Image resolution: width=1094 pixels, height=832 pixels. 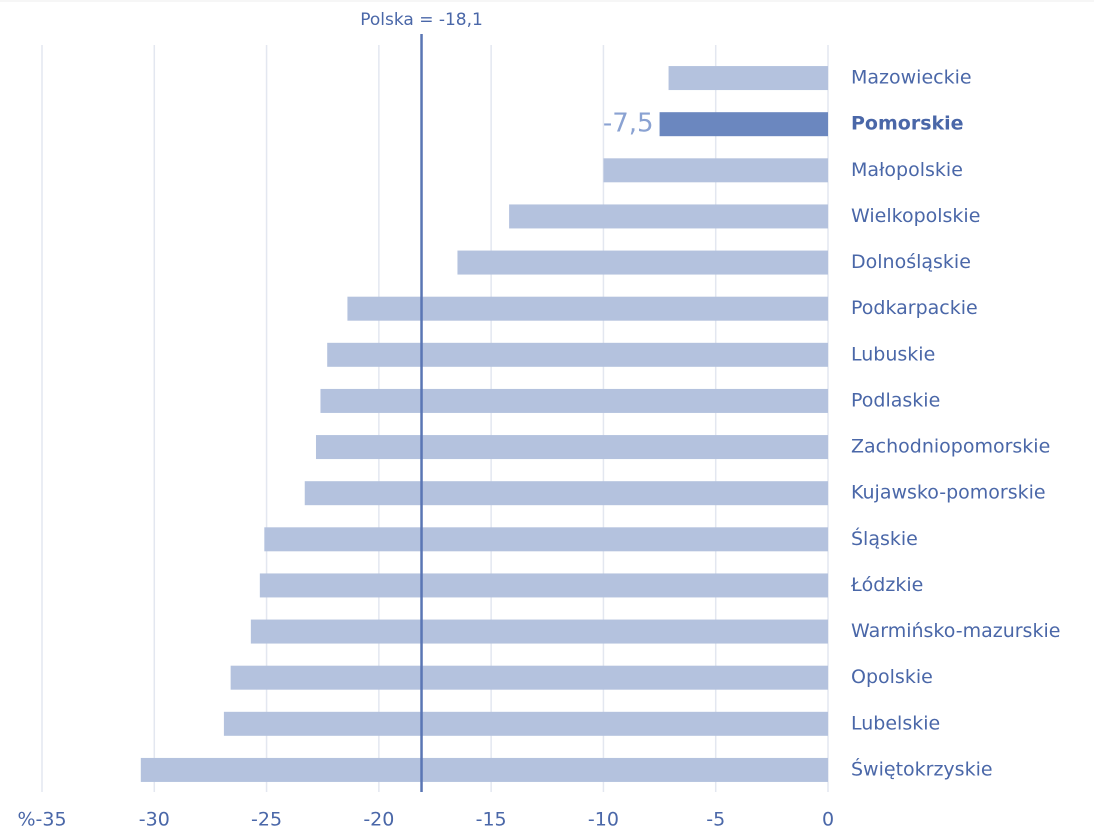 I want to click on x-tick-label: -25, so click(x=266, y=820).